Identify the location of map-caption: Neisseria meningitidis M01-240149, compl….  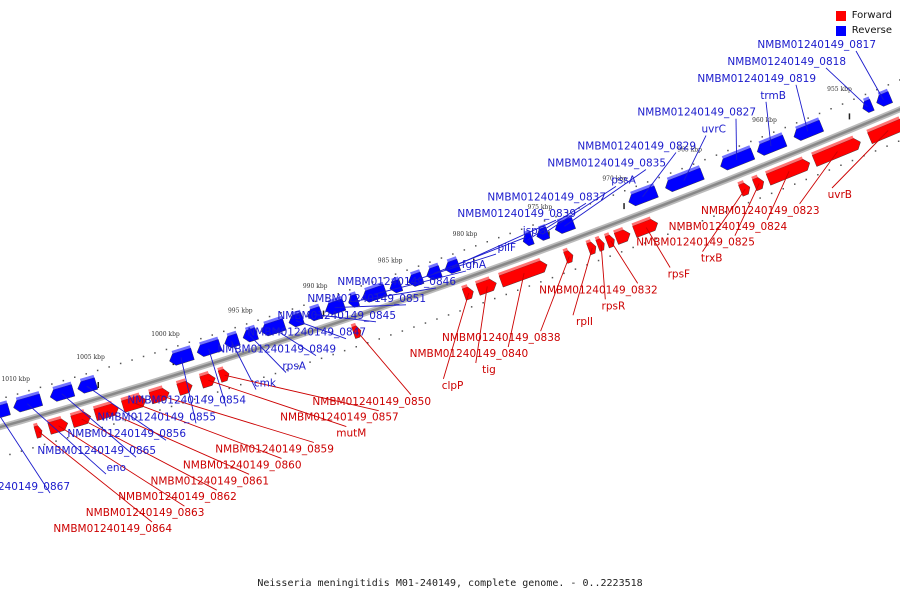
(450, 583).